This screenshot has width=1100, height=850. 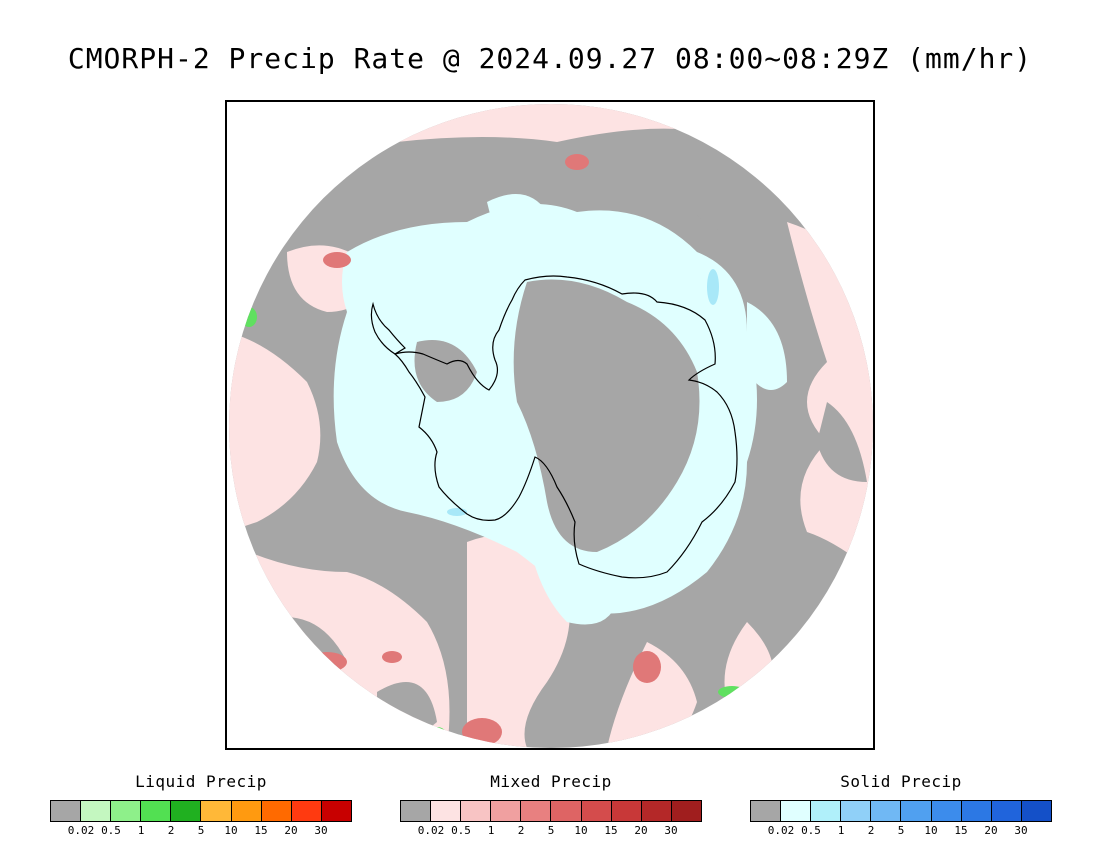 I want to click on antarctic-peninsula, so click(x=388, y=328).